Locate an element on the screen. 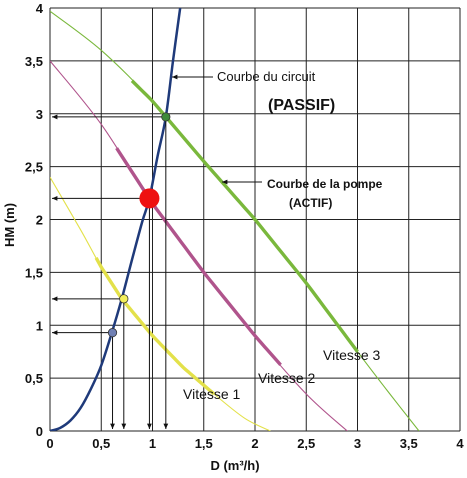 The width and height of the screenshot is (467, 478). x-tick-label: 2 is located at coordinates (254, 443).